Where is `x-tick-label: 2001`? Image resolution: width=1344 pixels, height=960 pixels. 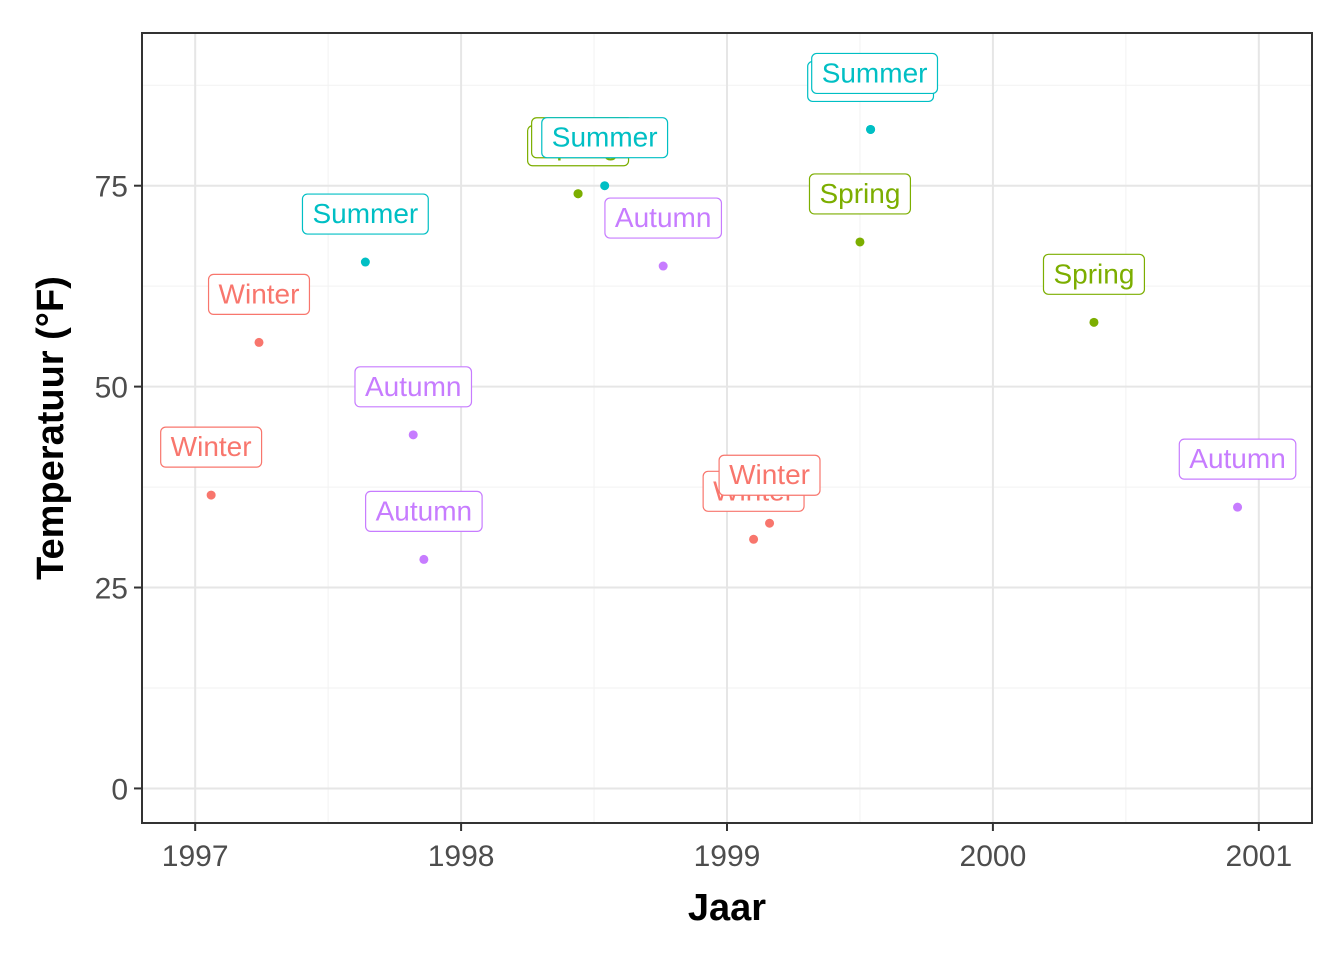
x-tick-label: 2001 is located at coordinates (1258, 856).